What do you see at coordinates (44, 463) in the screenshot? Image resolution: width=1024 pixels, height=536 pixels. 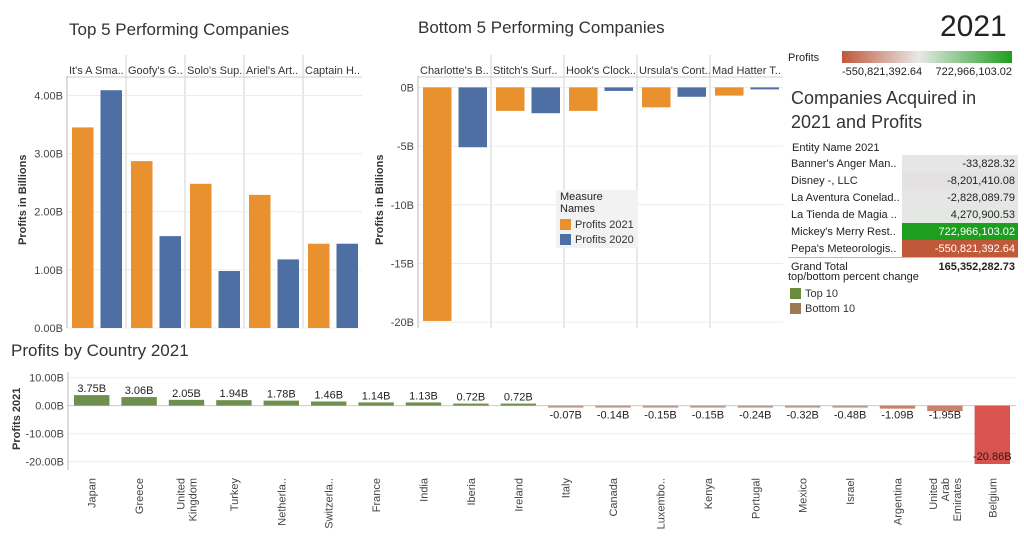 I see `y-tick-label: -20.00B` at bounding box center [44, 463].